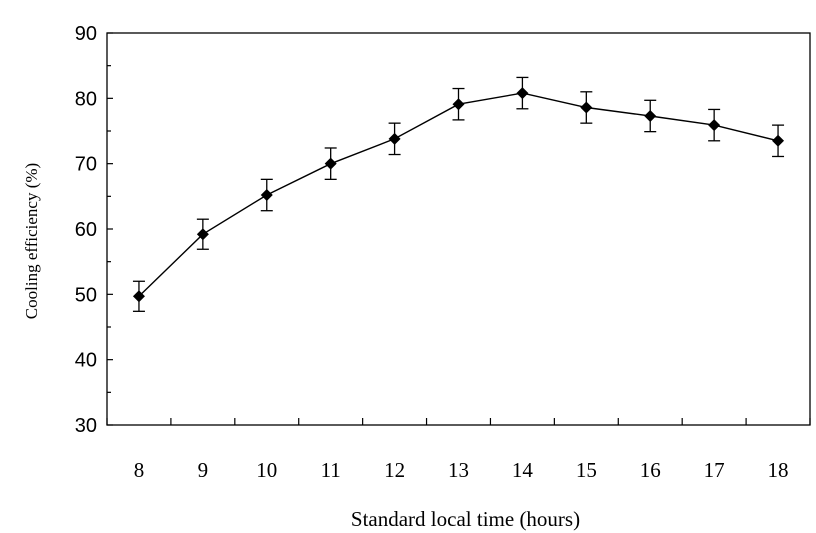 This screenshot has height=533, width=816. Describe the element at coordinates (331, 470) in the screenshot. I see `x-tick-label: 11` at that location.